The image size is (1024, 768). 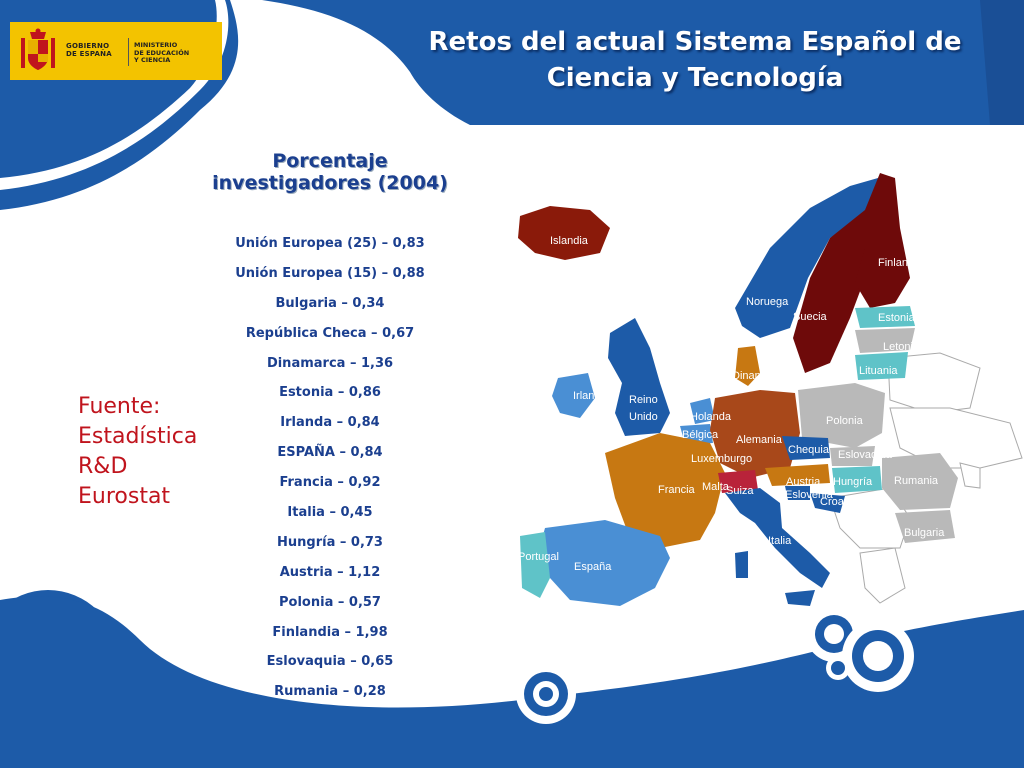 I want to click on country-ireland, so click(x=573, y=395).